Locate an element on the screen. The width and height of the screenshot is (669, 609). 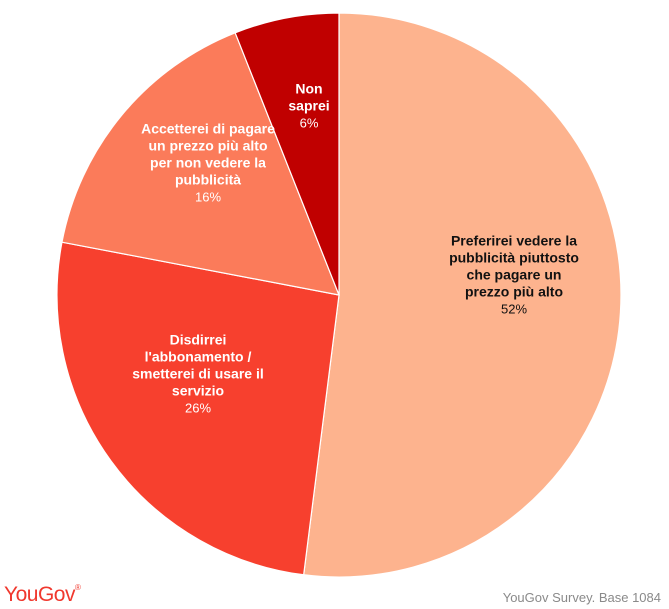
slice-label-2-line-3: pubblicità is located at coordinates (208, 180).